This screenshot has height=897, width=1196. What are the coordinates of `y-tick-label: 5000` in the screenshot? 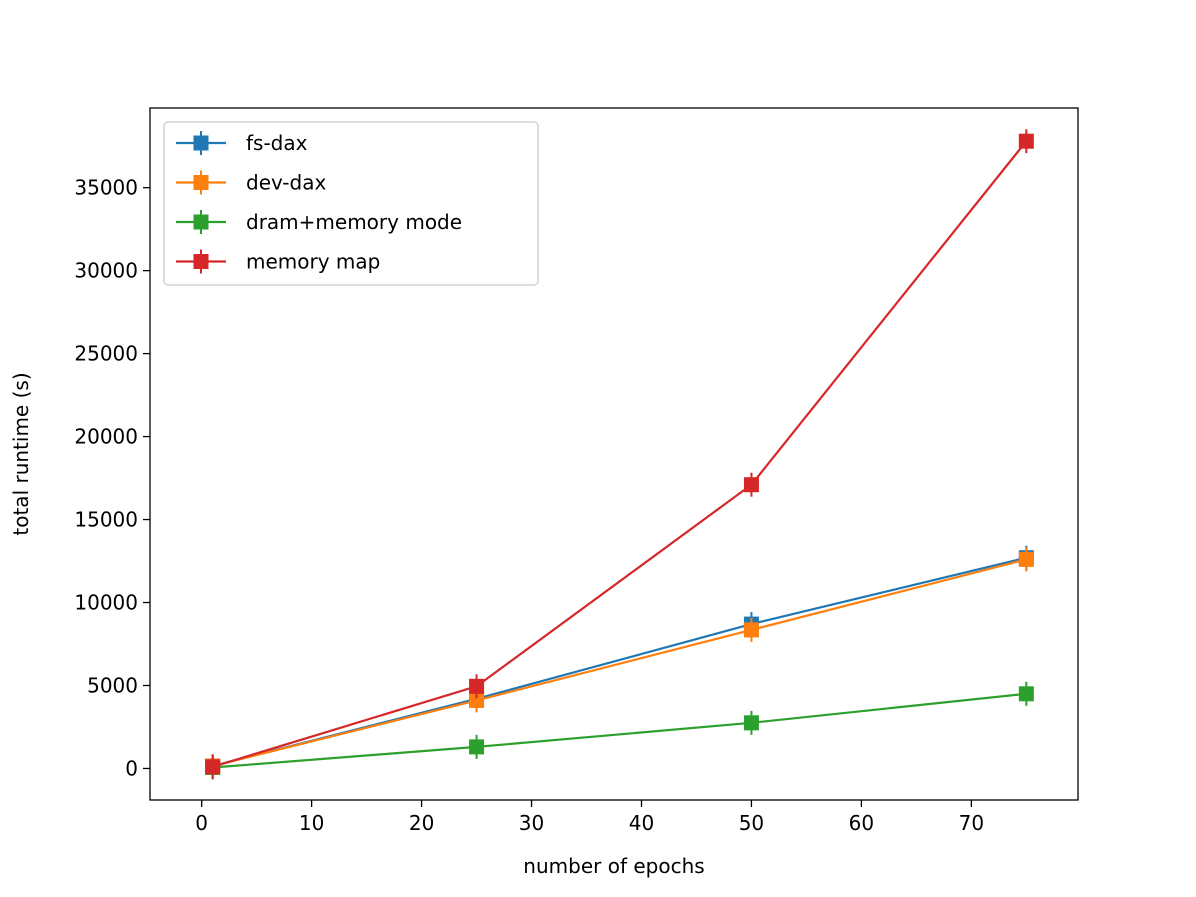 It's located at (112, 685).